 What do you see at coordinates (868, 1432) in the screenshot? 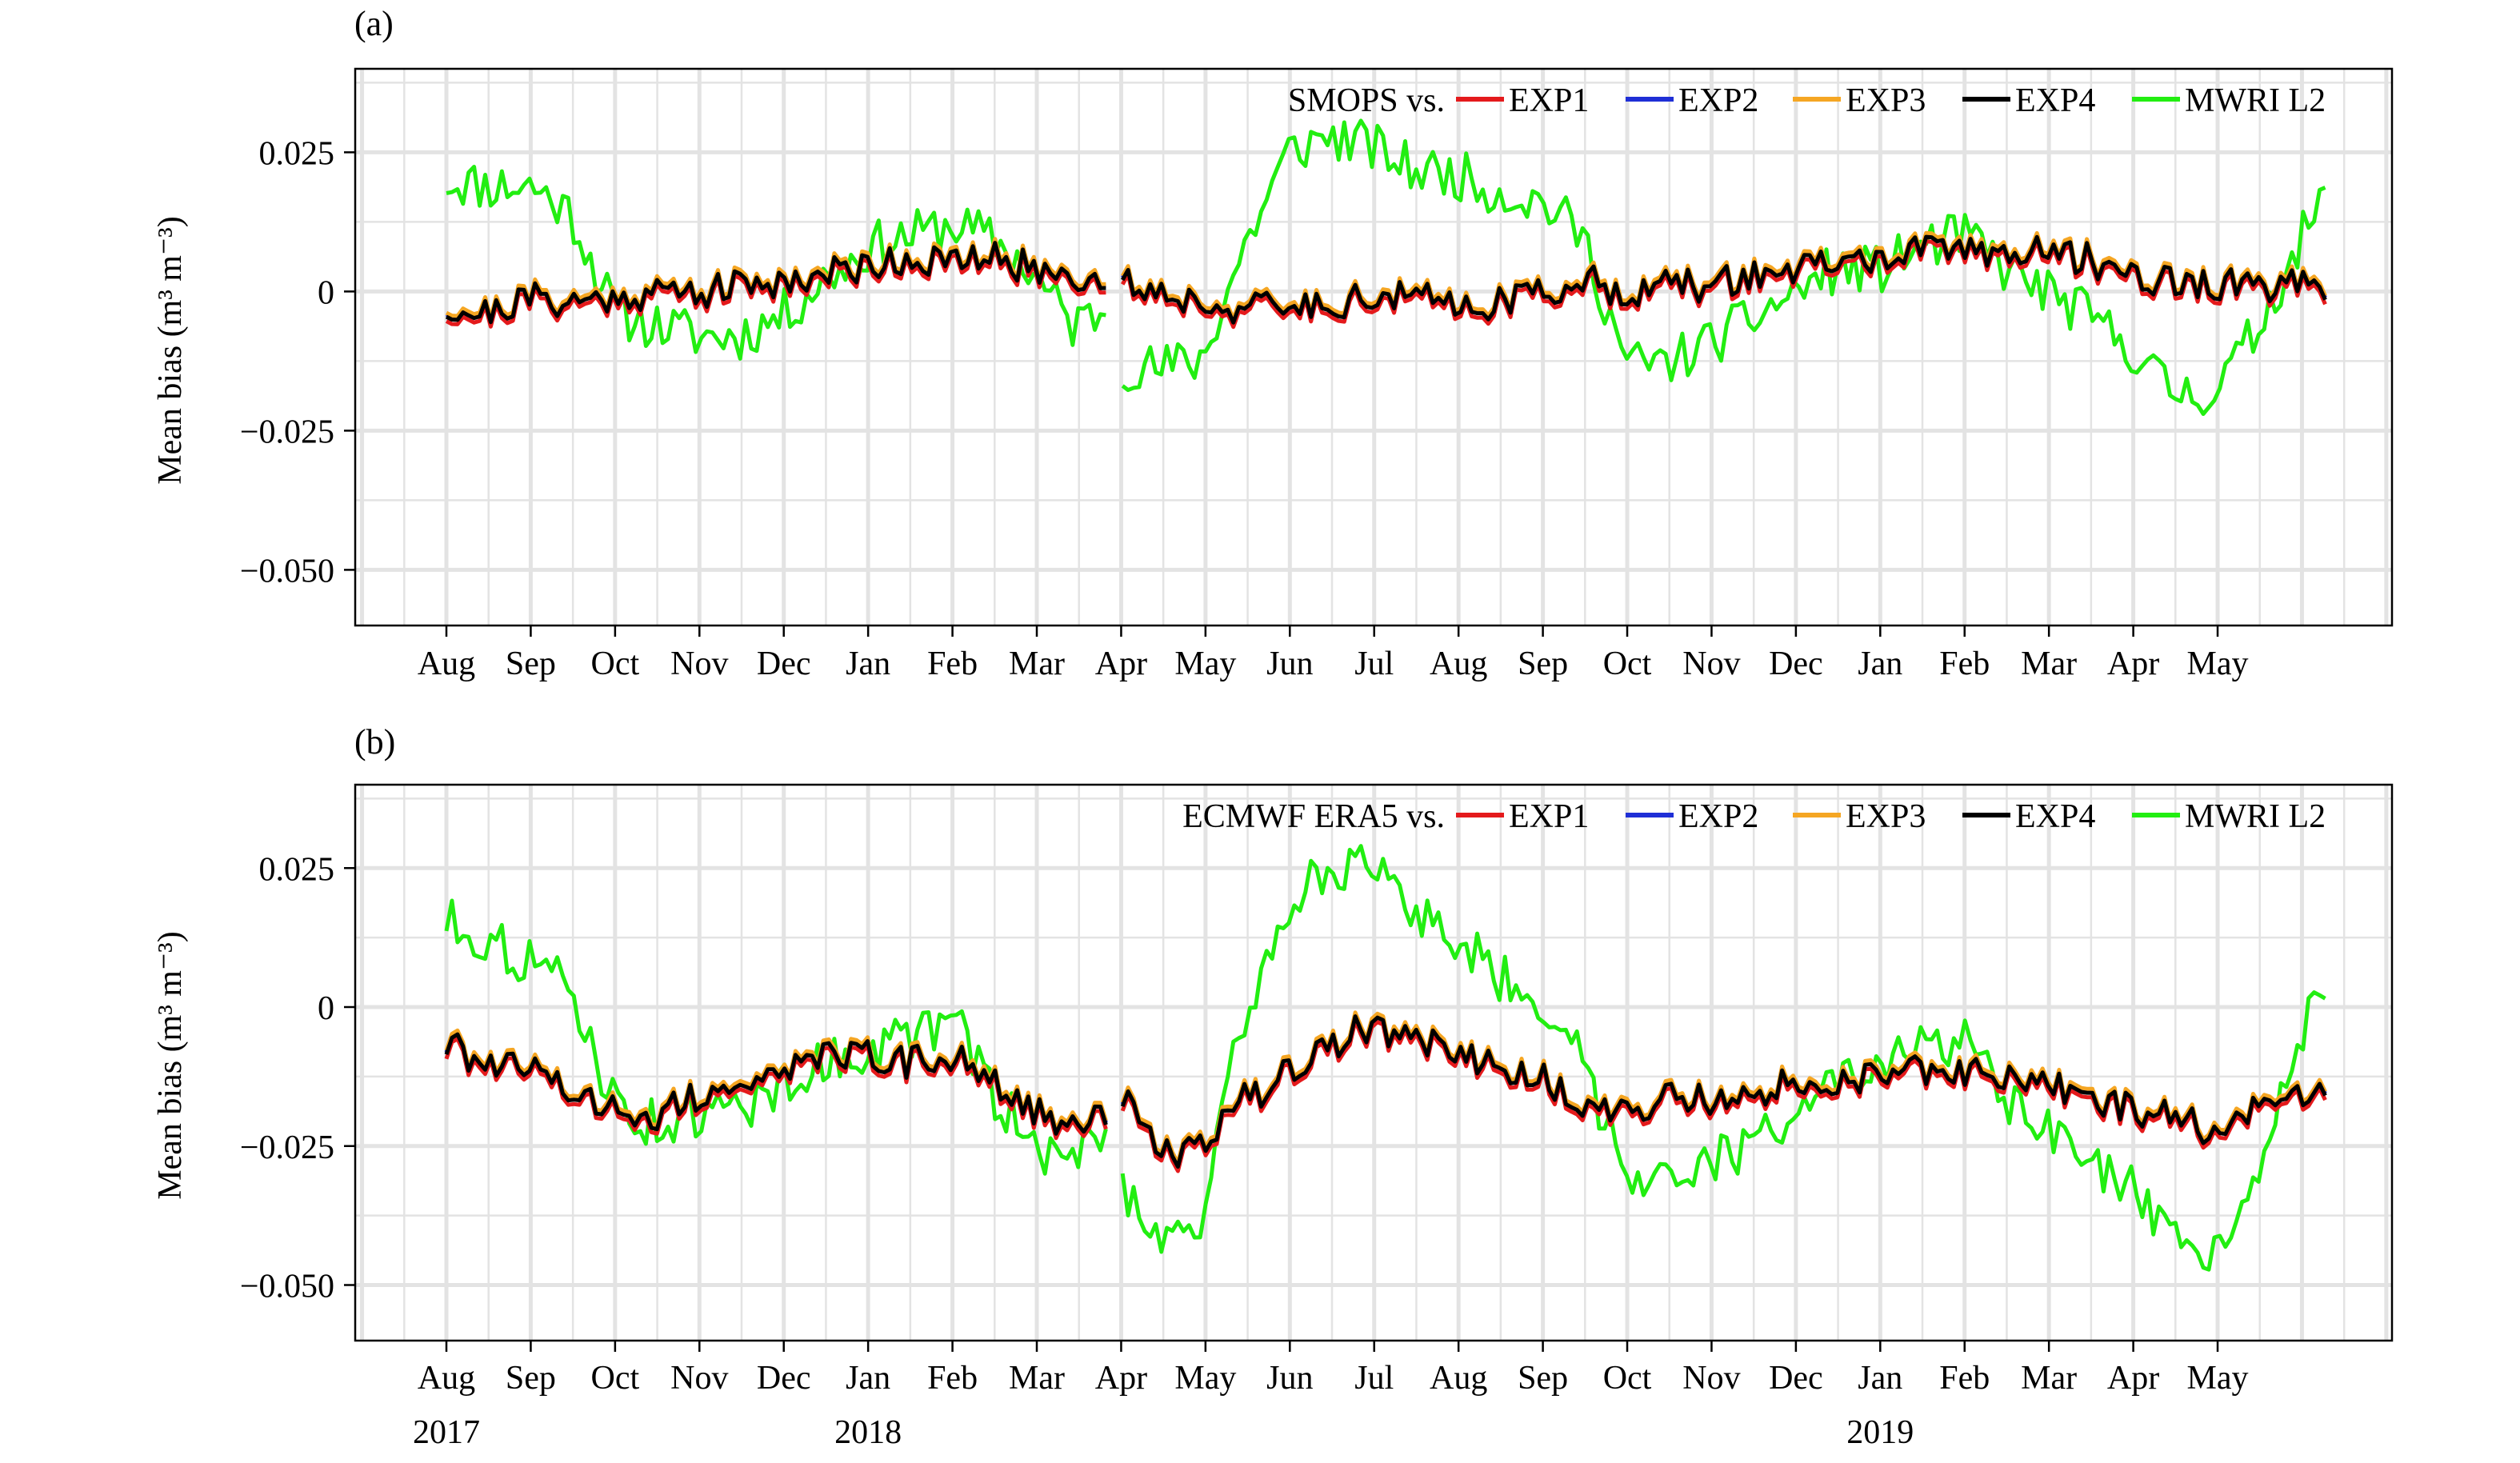
I see `year-label: 2018` at bounding box center [868, 1432].